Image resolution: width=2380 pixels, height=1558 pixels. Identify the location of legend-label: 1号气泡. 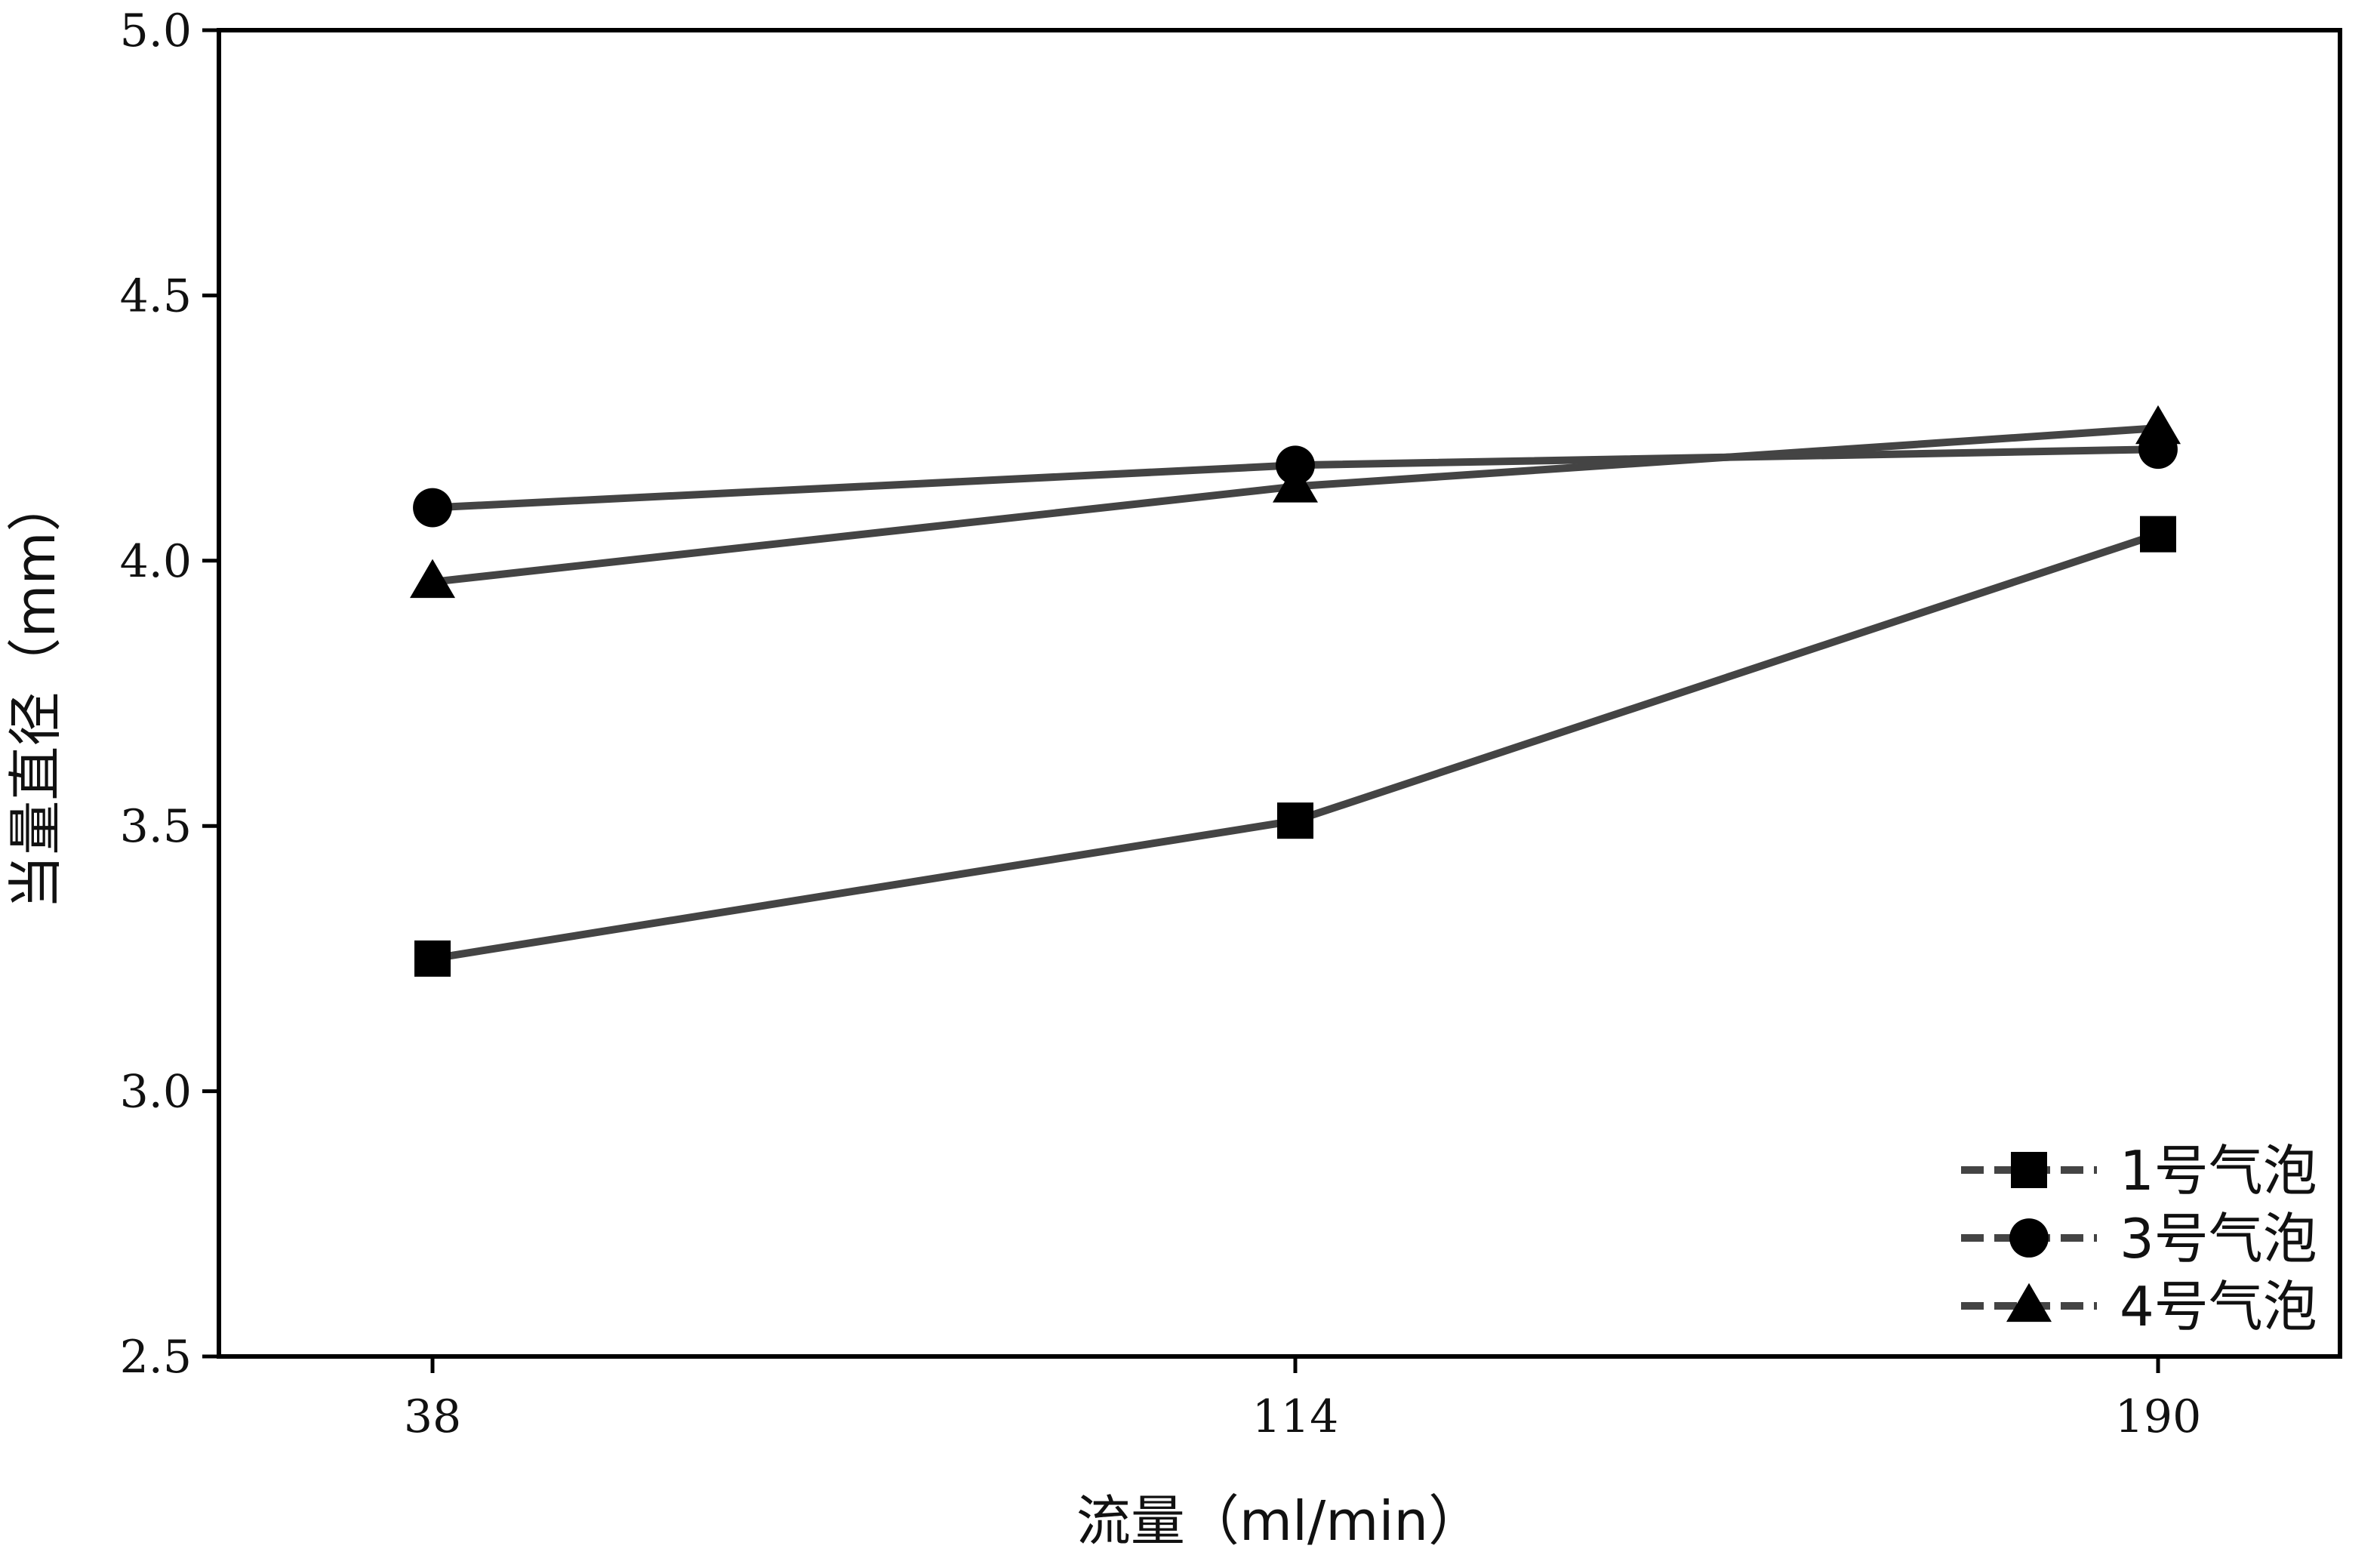
(2218, 1171).